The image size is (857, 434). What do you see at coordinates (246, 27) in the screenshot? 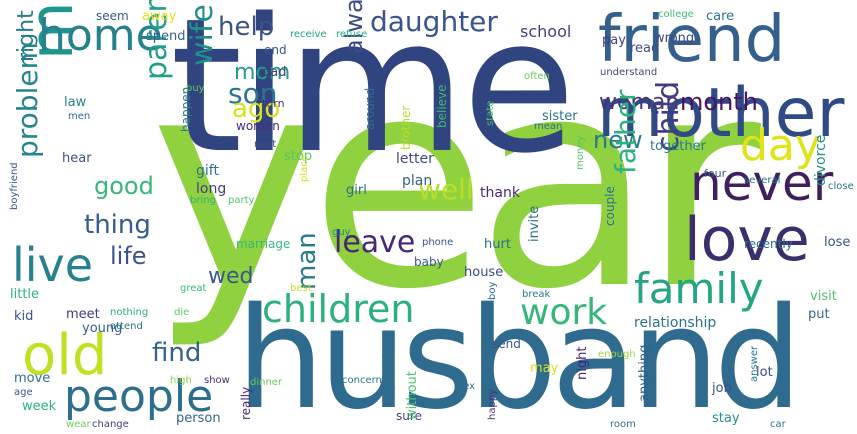
I see `word: help` at bounding box center [246, 27].